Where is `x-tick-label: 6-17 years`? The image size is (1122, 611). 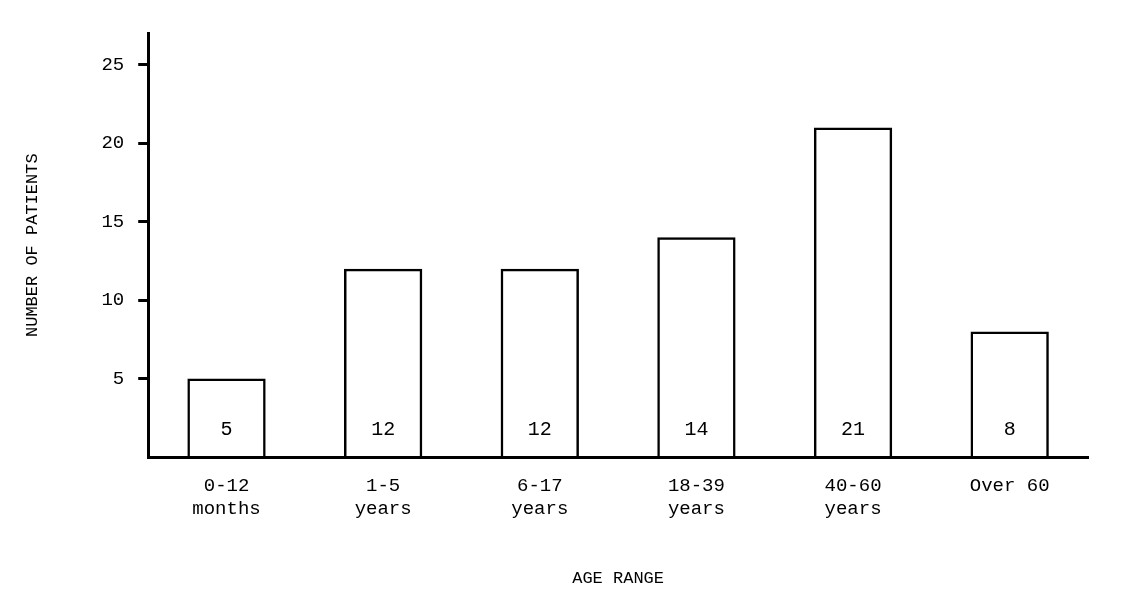
x-tick-label: 6-17 years is located at coordinates (540, 498).